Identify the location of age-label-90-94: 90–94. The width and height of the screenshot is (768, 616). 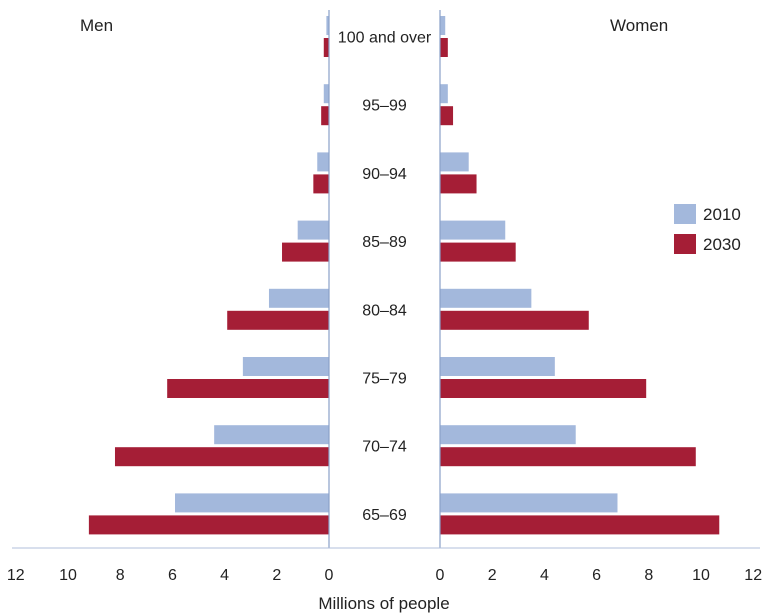
(384, 174).